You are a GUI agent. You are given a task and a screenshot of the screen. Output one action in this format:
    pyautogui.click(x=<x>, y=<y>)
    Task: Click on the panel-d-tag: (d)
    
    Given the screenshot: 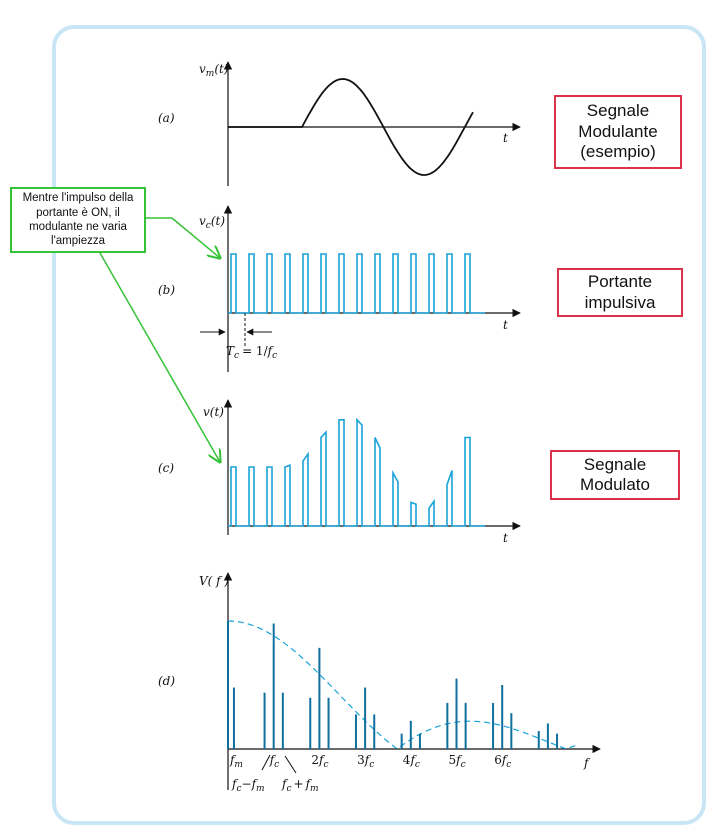 What is the action you would take?
    pyautogui.click(x=166, y=681)
    